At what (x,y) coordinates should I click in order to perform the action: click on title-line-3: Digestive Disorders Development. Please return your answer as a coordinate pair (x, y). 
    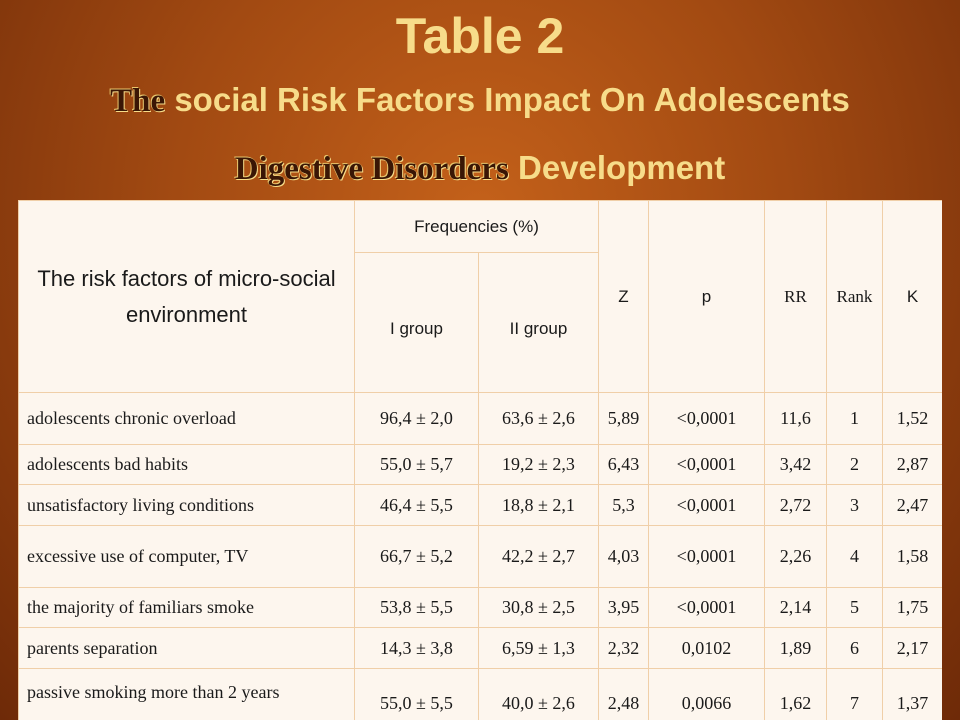
    Looking at the image, I should click on (480, 168).